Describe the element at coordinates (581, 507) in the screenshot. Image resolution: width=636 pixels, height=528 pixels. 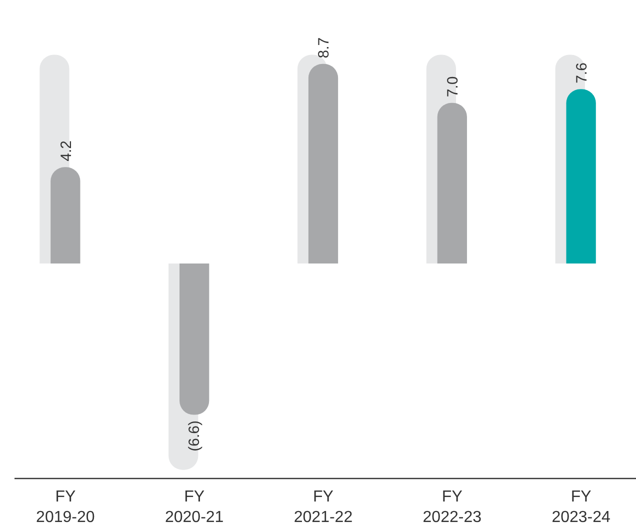
I see `x-tick-label: FY 2023-24` at that location.